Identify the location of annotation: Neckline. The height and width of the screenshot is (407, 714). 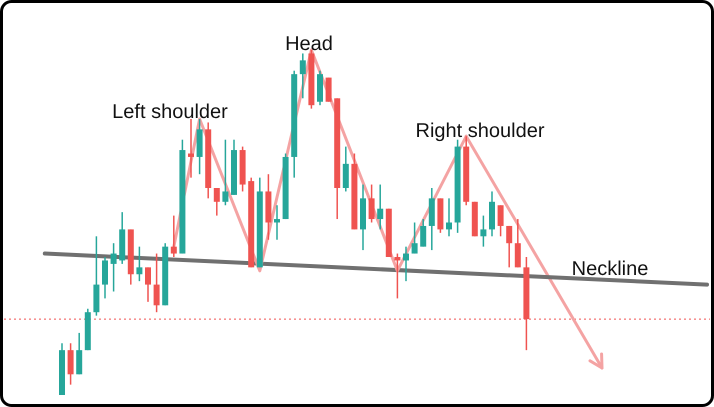
(610, 269).